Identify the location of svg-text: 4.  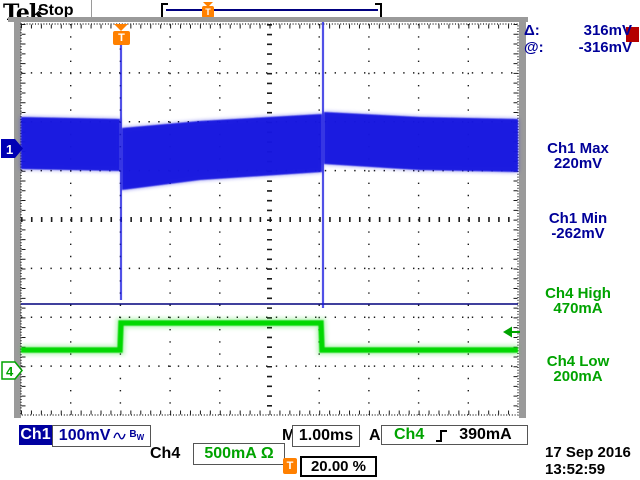
(10, 371).